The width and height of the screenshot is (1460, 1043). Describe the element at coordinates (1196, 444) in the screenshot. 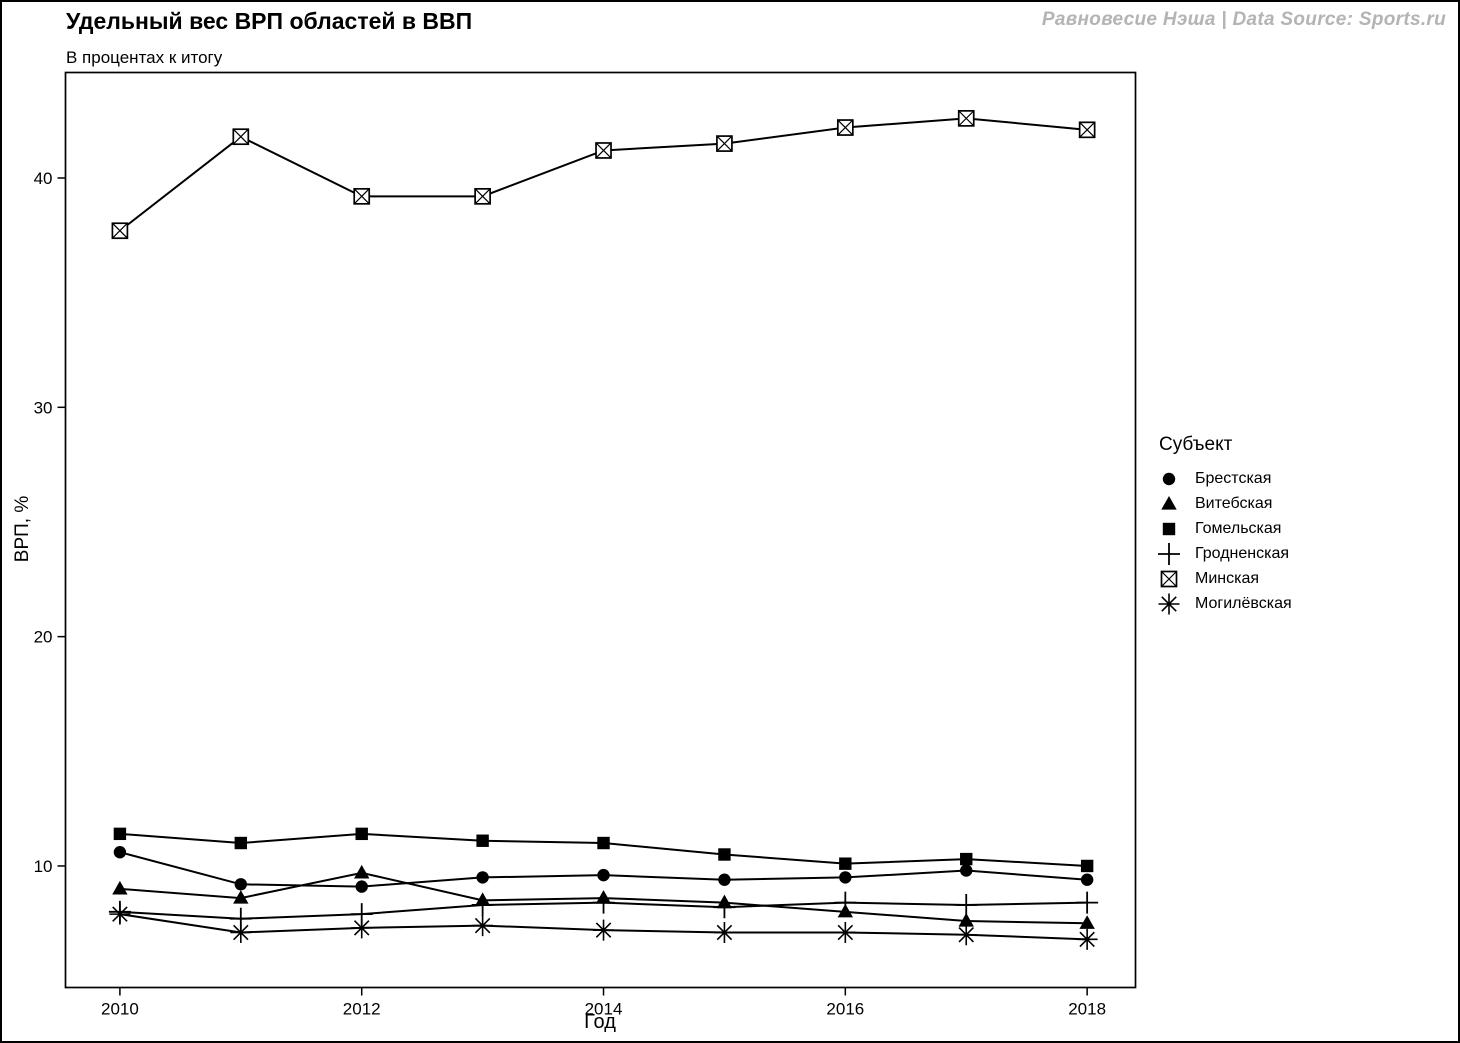

I see `legend-title: Субъект` at that location.